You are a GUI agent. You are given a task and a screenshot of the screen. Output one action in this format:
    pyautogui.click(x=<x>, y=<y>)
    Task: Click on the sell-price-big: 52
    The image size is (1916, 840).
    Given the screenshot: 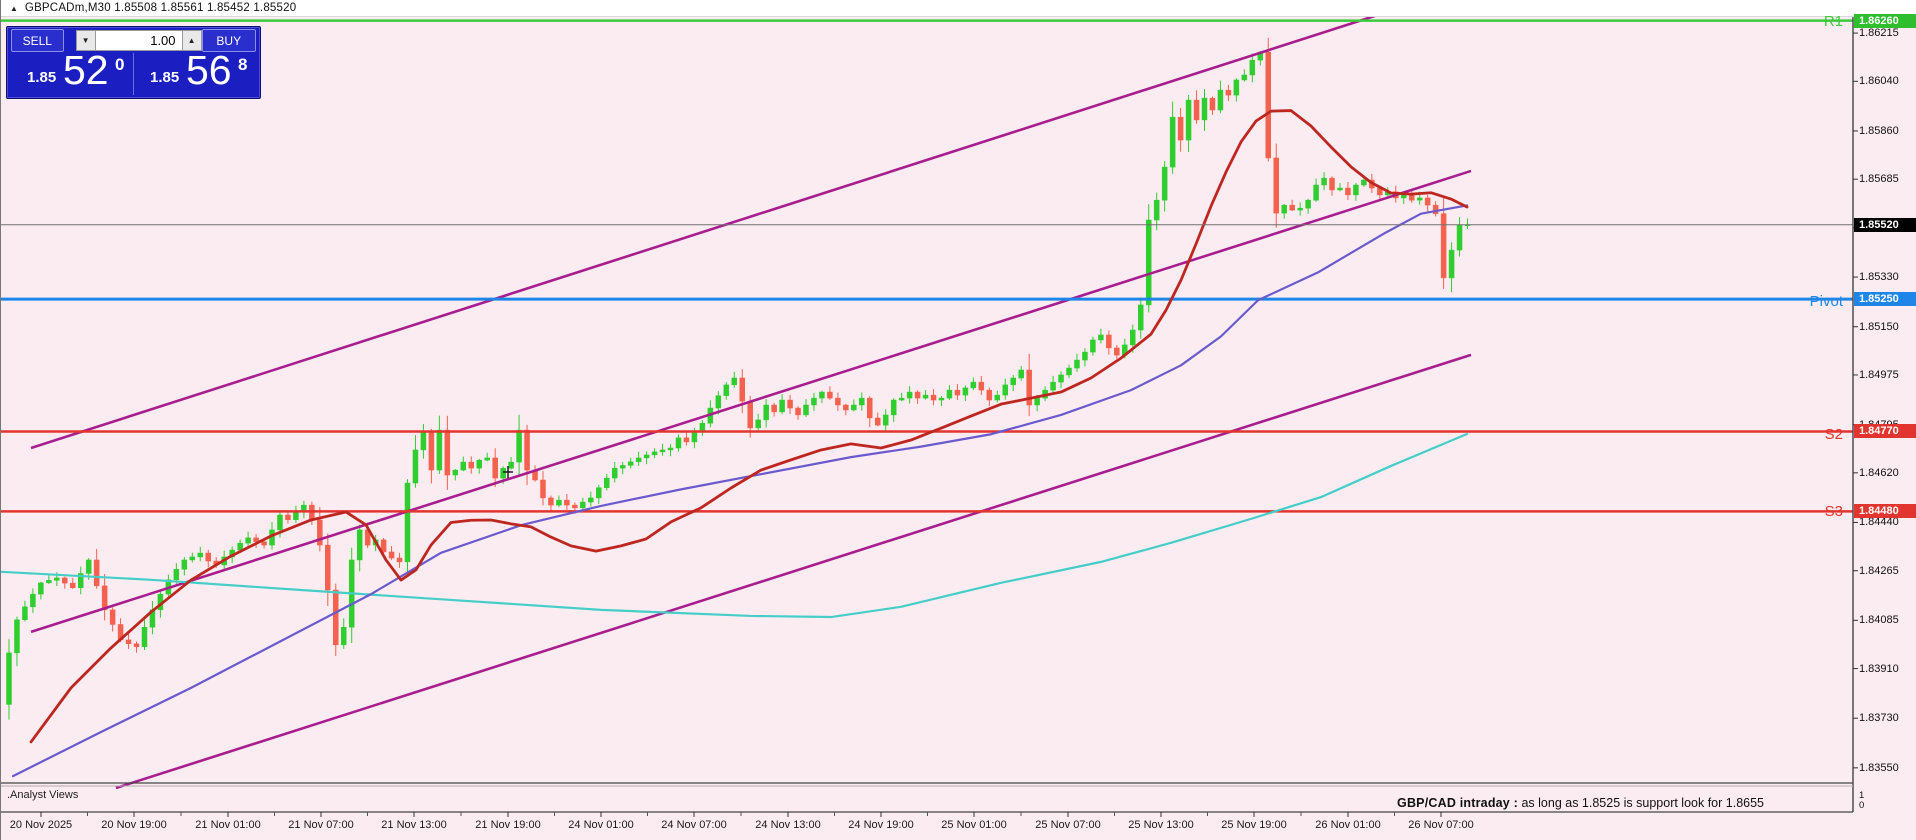 What is the action you would take?
    pyautogui.click(x=86, y=70)
    